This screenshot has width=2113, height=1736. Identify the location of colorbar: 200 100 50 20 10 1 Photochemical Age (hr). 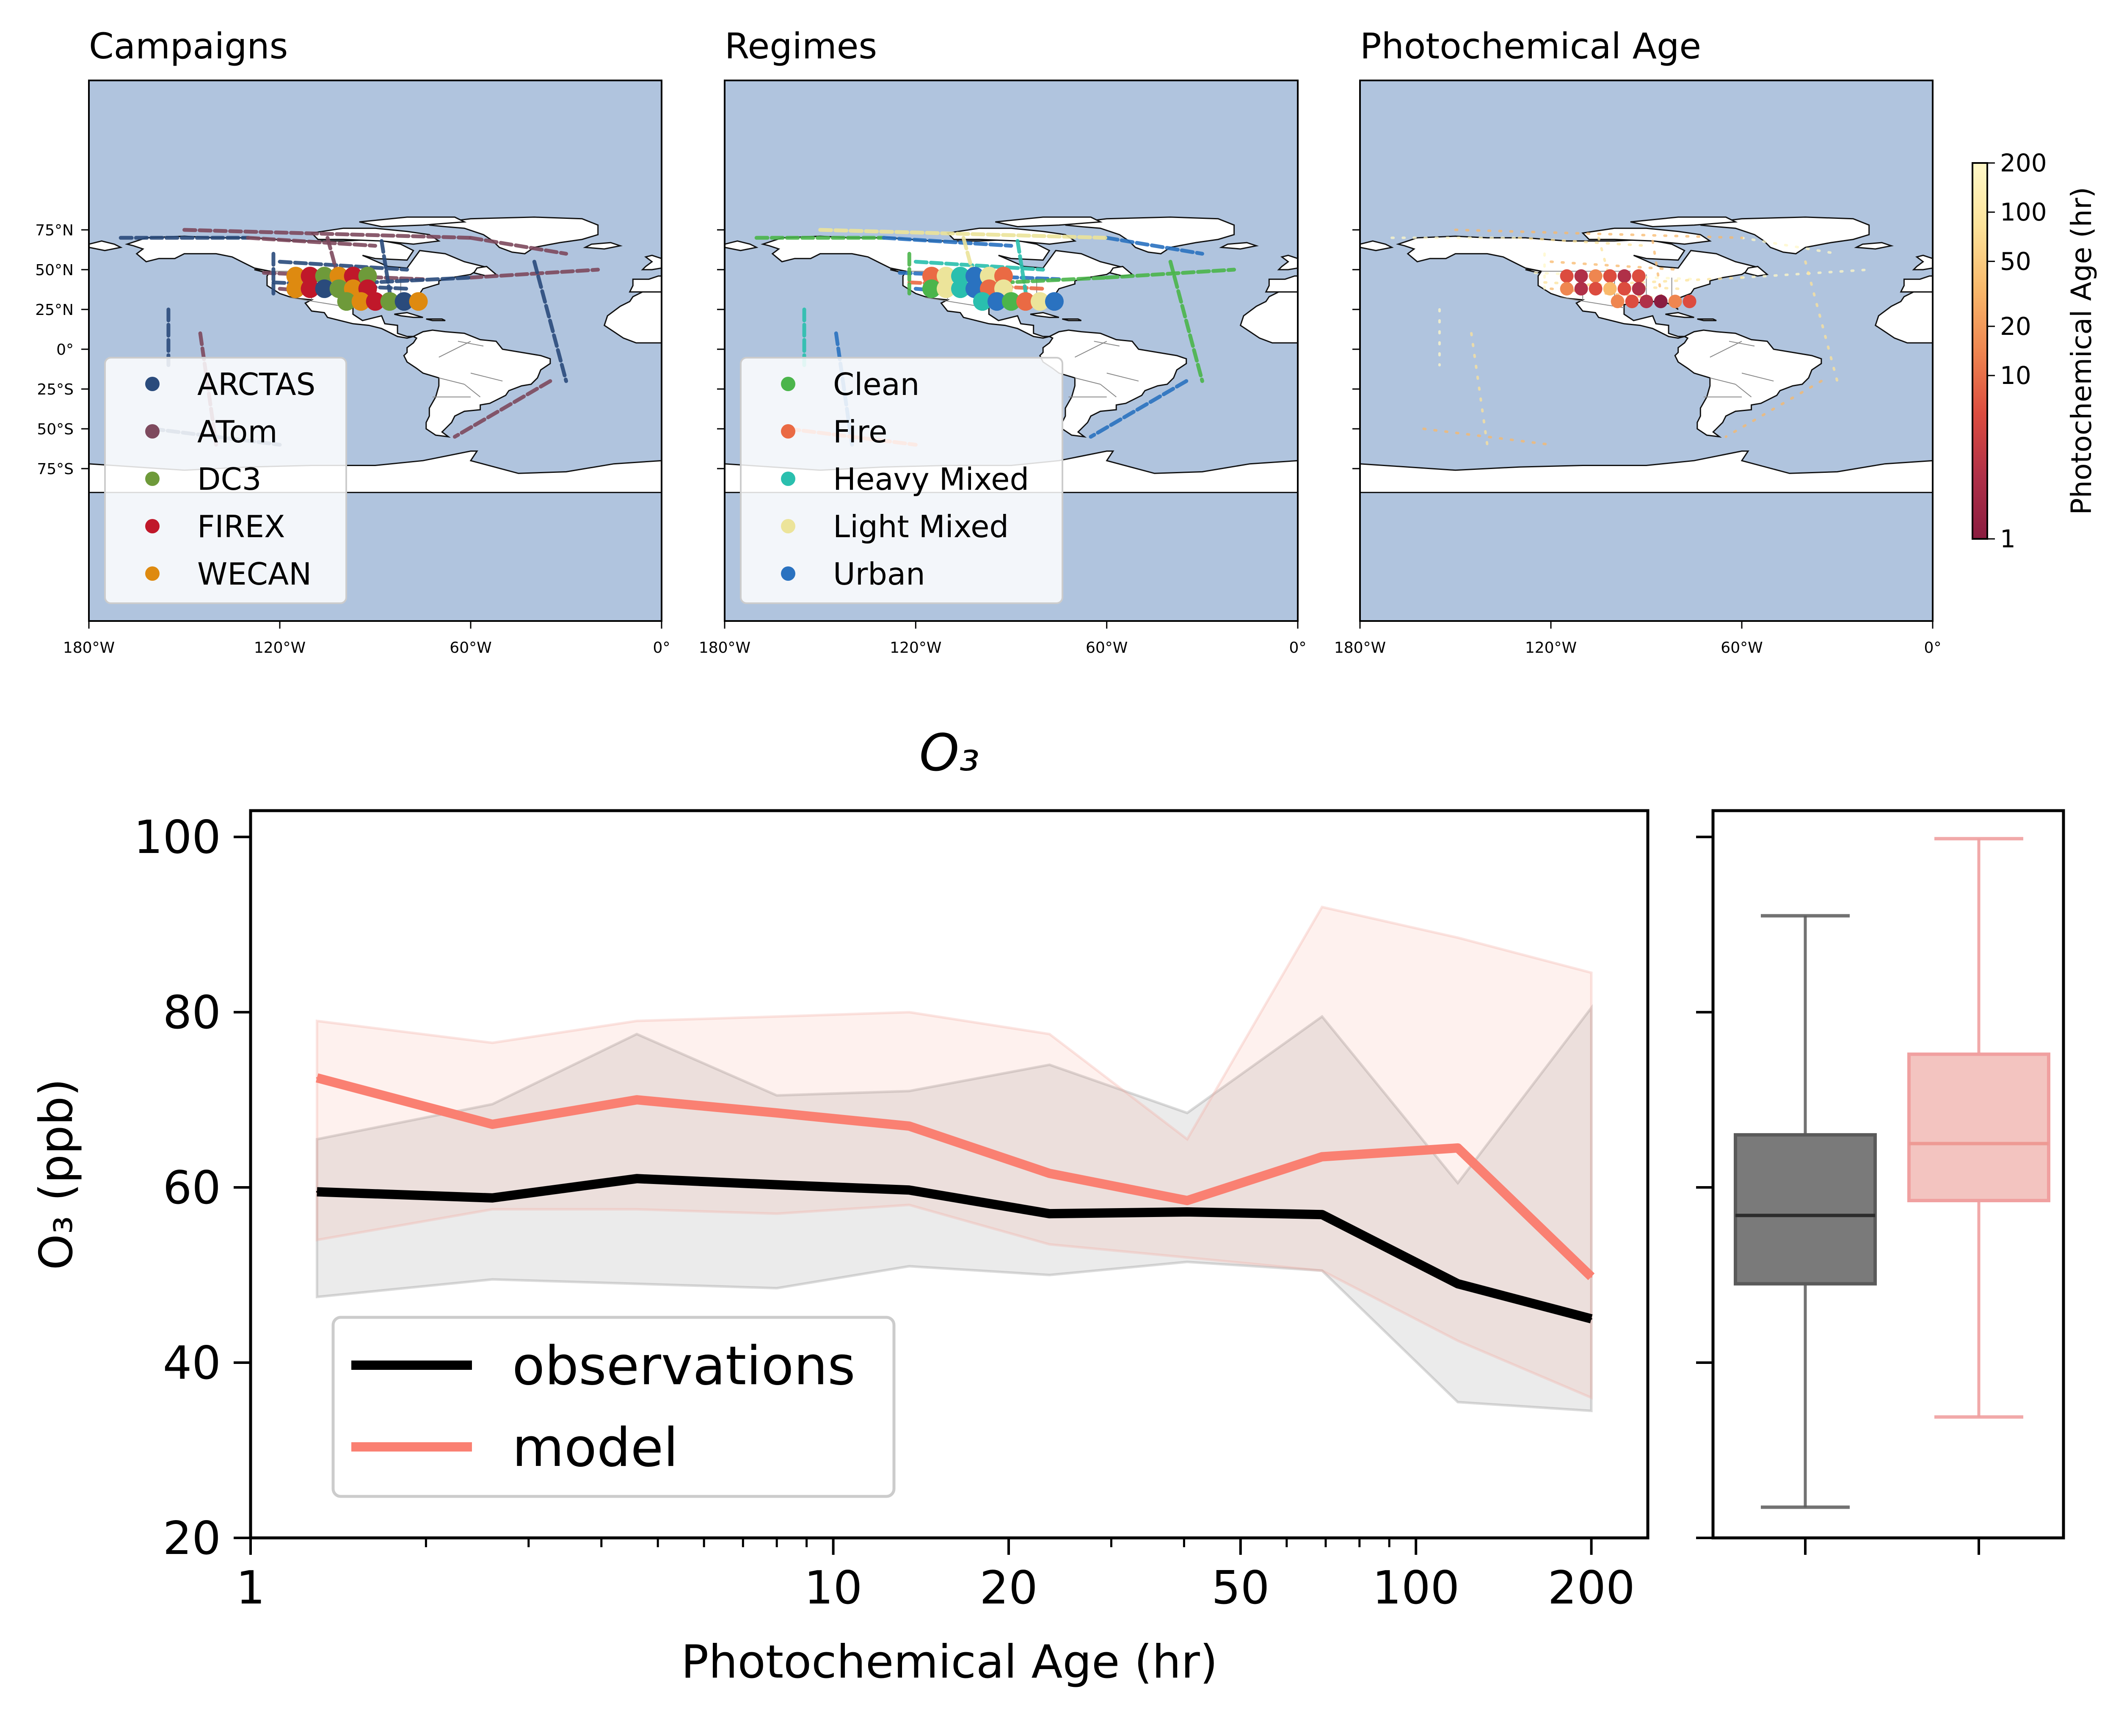
(2035, 351).